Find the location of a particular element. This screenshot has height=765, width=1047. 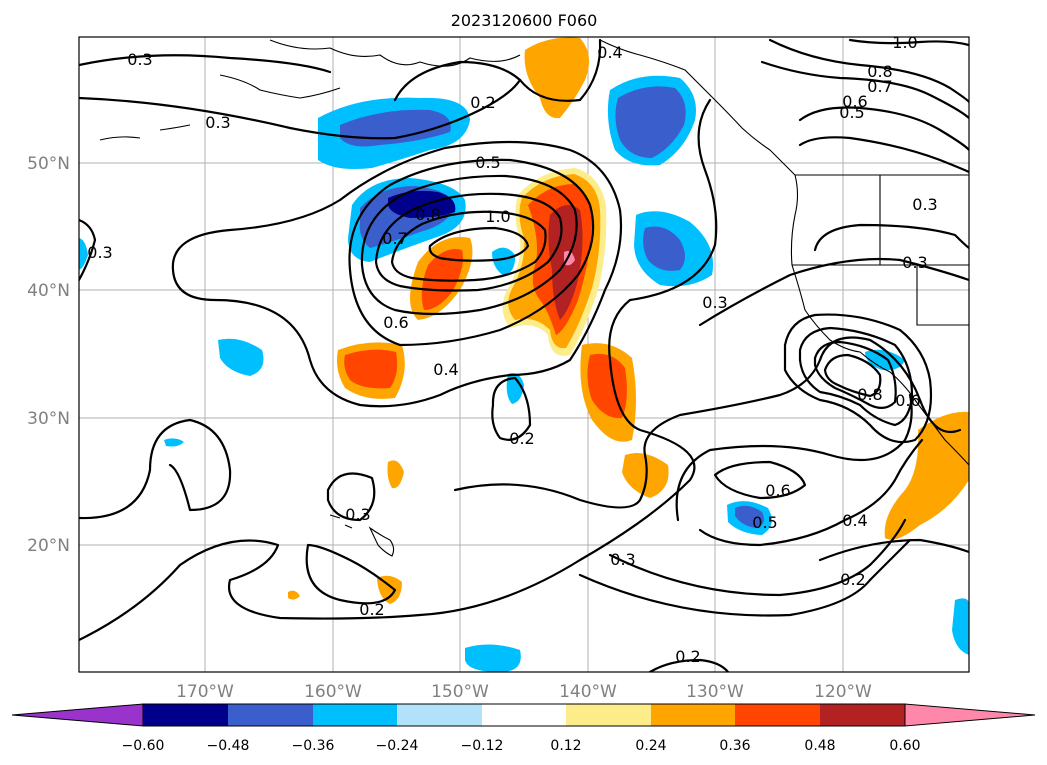

plot-title: 2023120600 F060 is located at coordinates (524, 20).